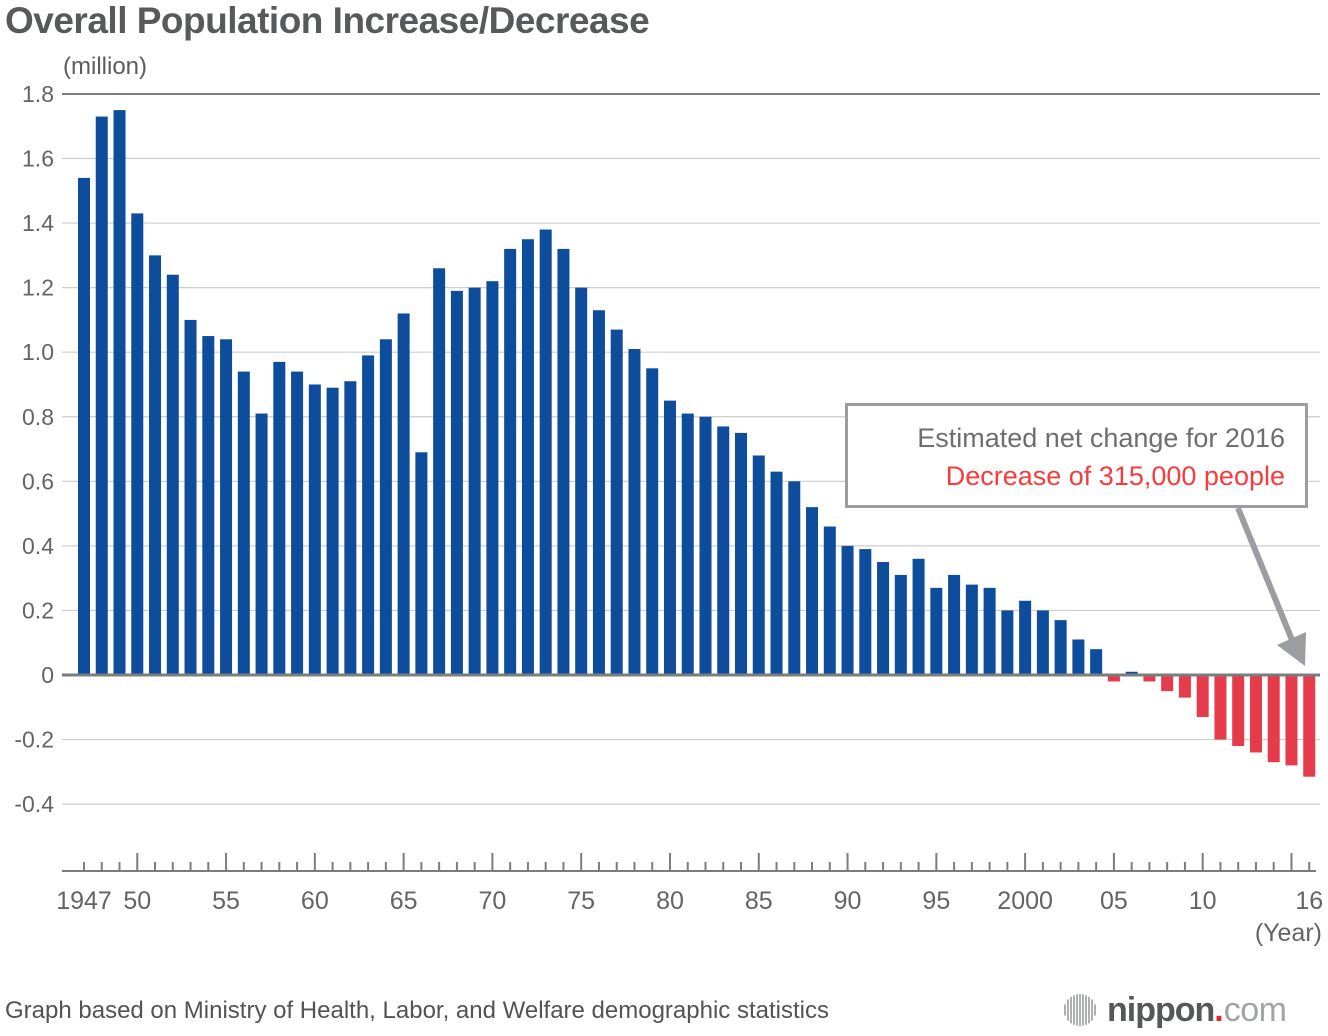 The width and height of the screenshot is (1328, 1036). I want to click on y-tick-label: -0.4, so click(34, 804).